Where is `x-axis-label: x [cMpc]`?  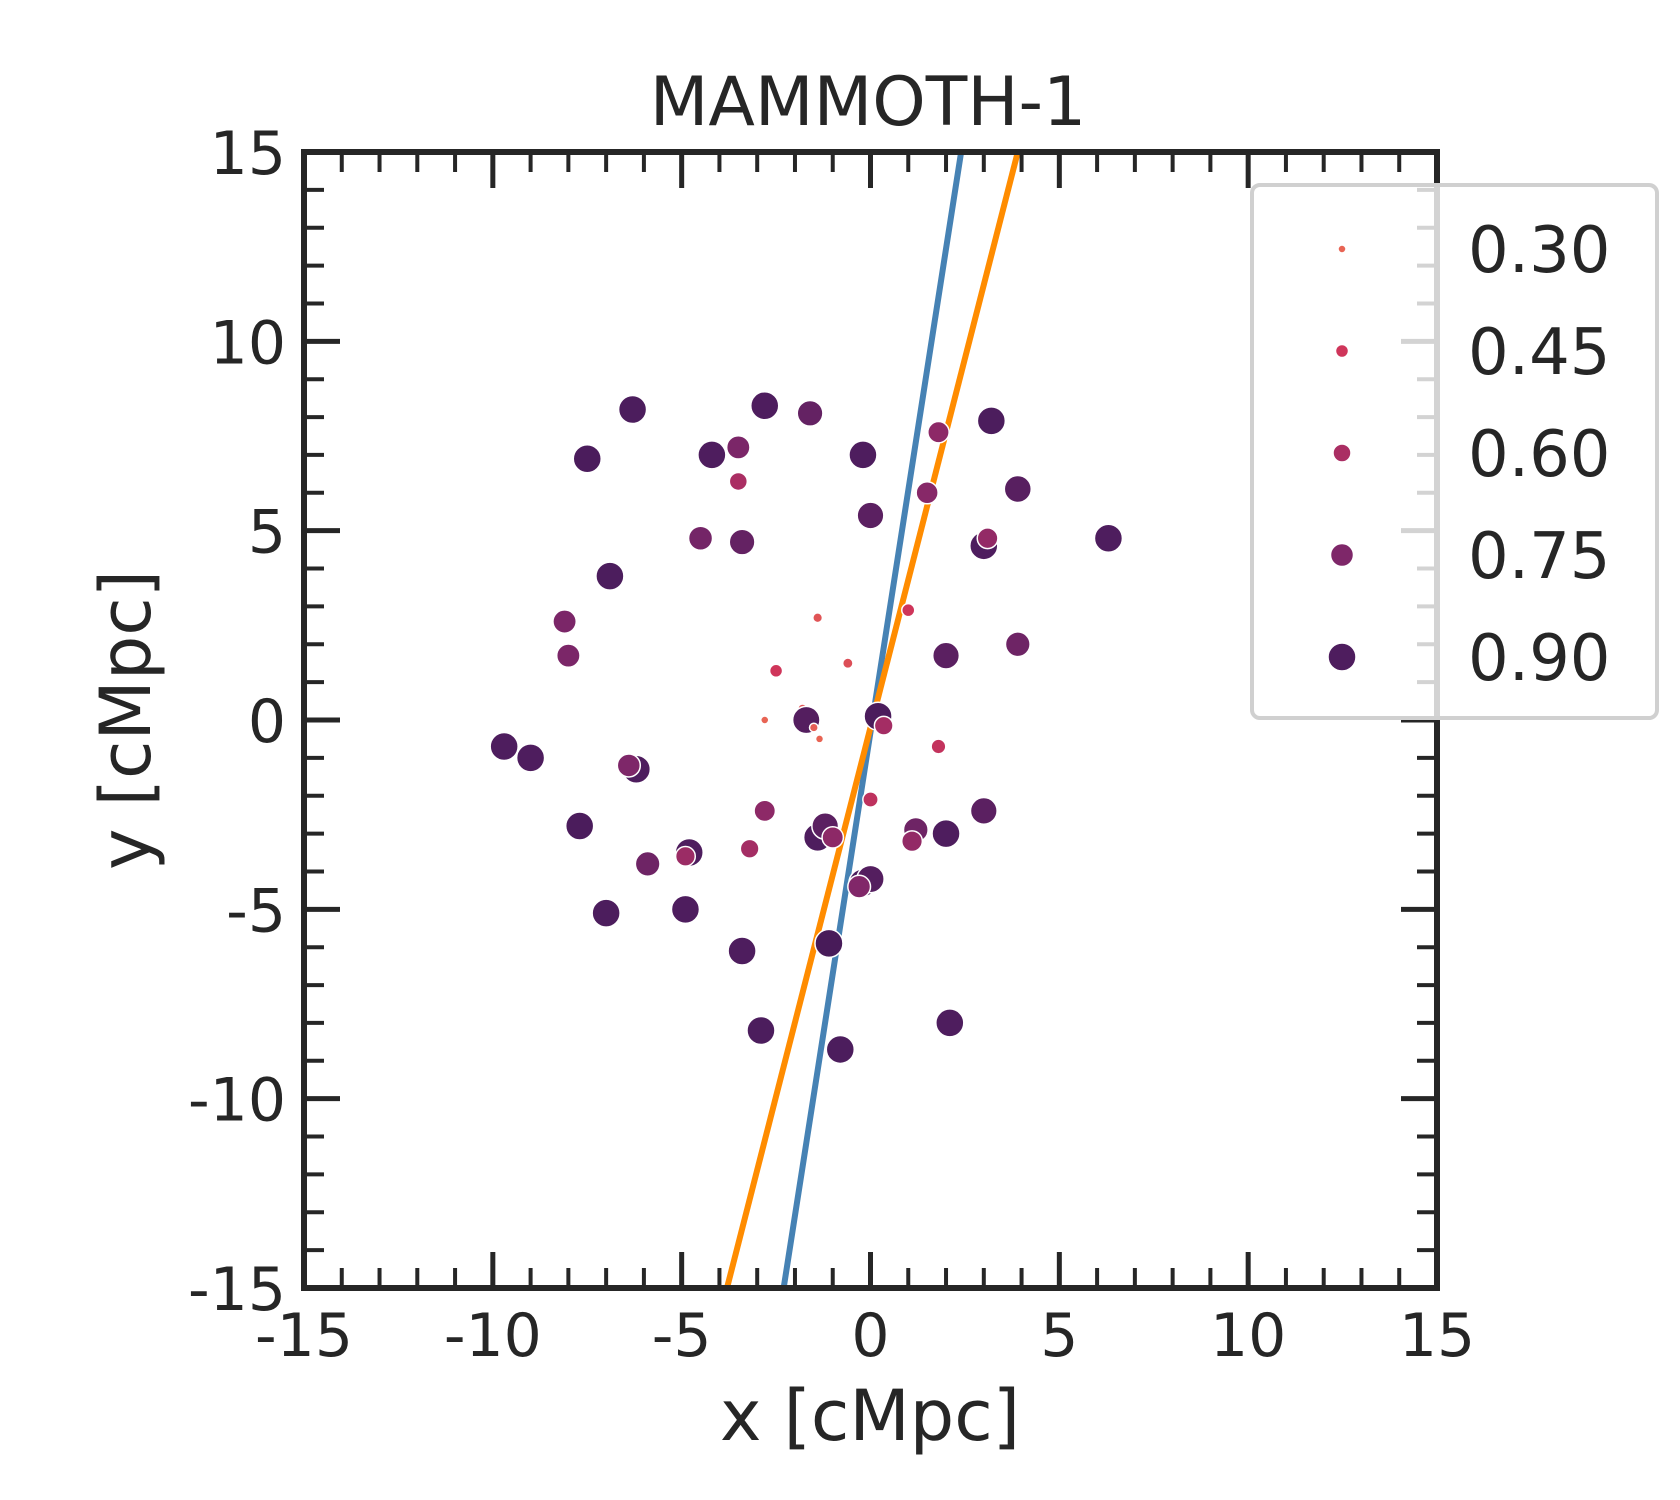
x-axis-label: x [cMpc] is located at coordinates (870, 1416).